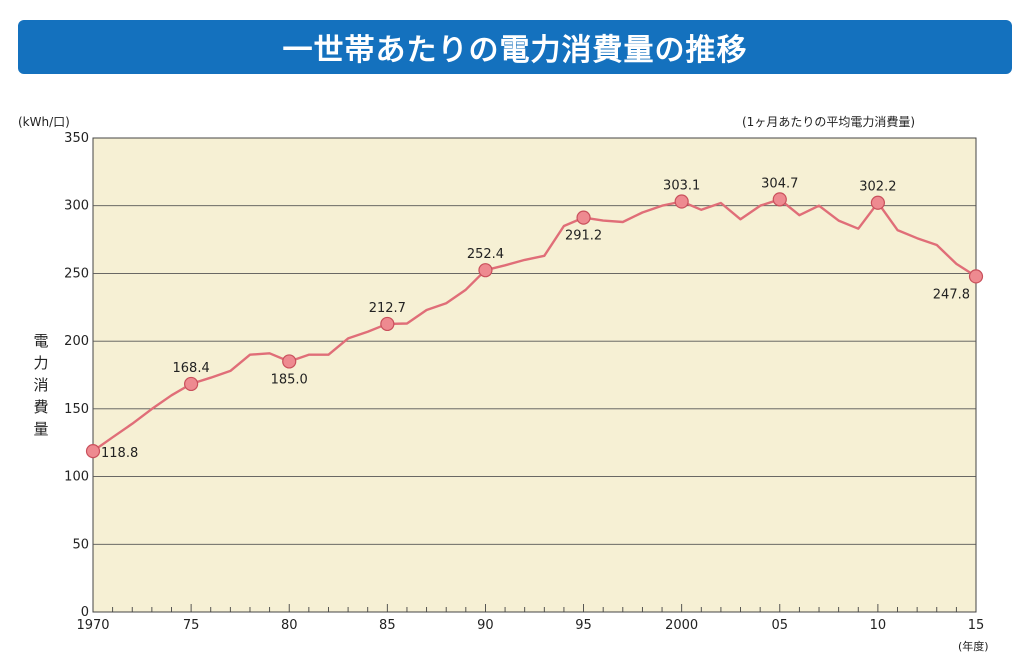  I want to click on data-label: 185.0, so click(289, 379).